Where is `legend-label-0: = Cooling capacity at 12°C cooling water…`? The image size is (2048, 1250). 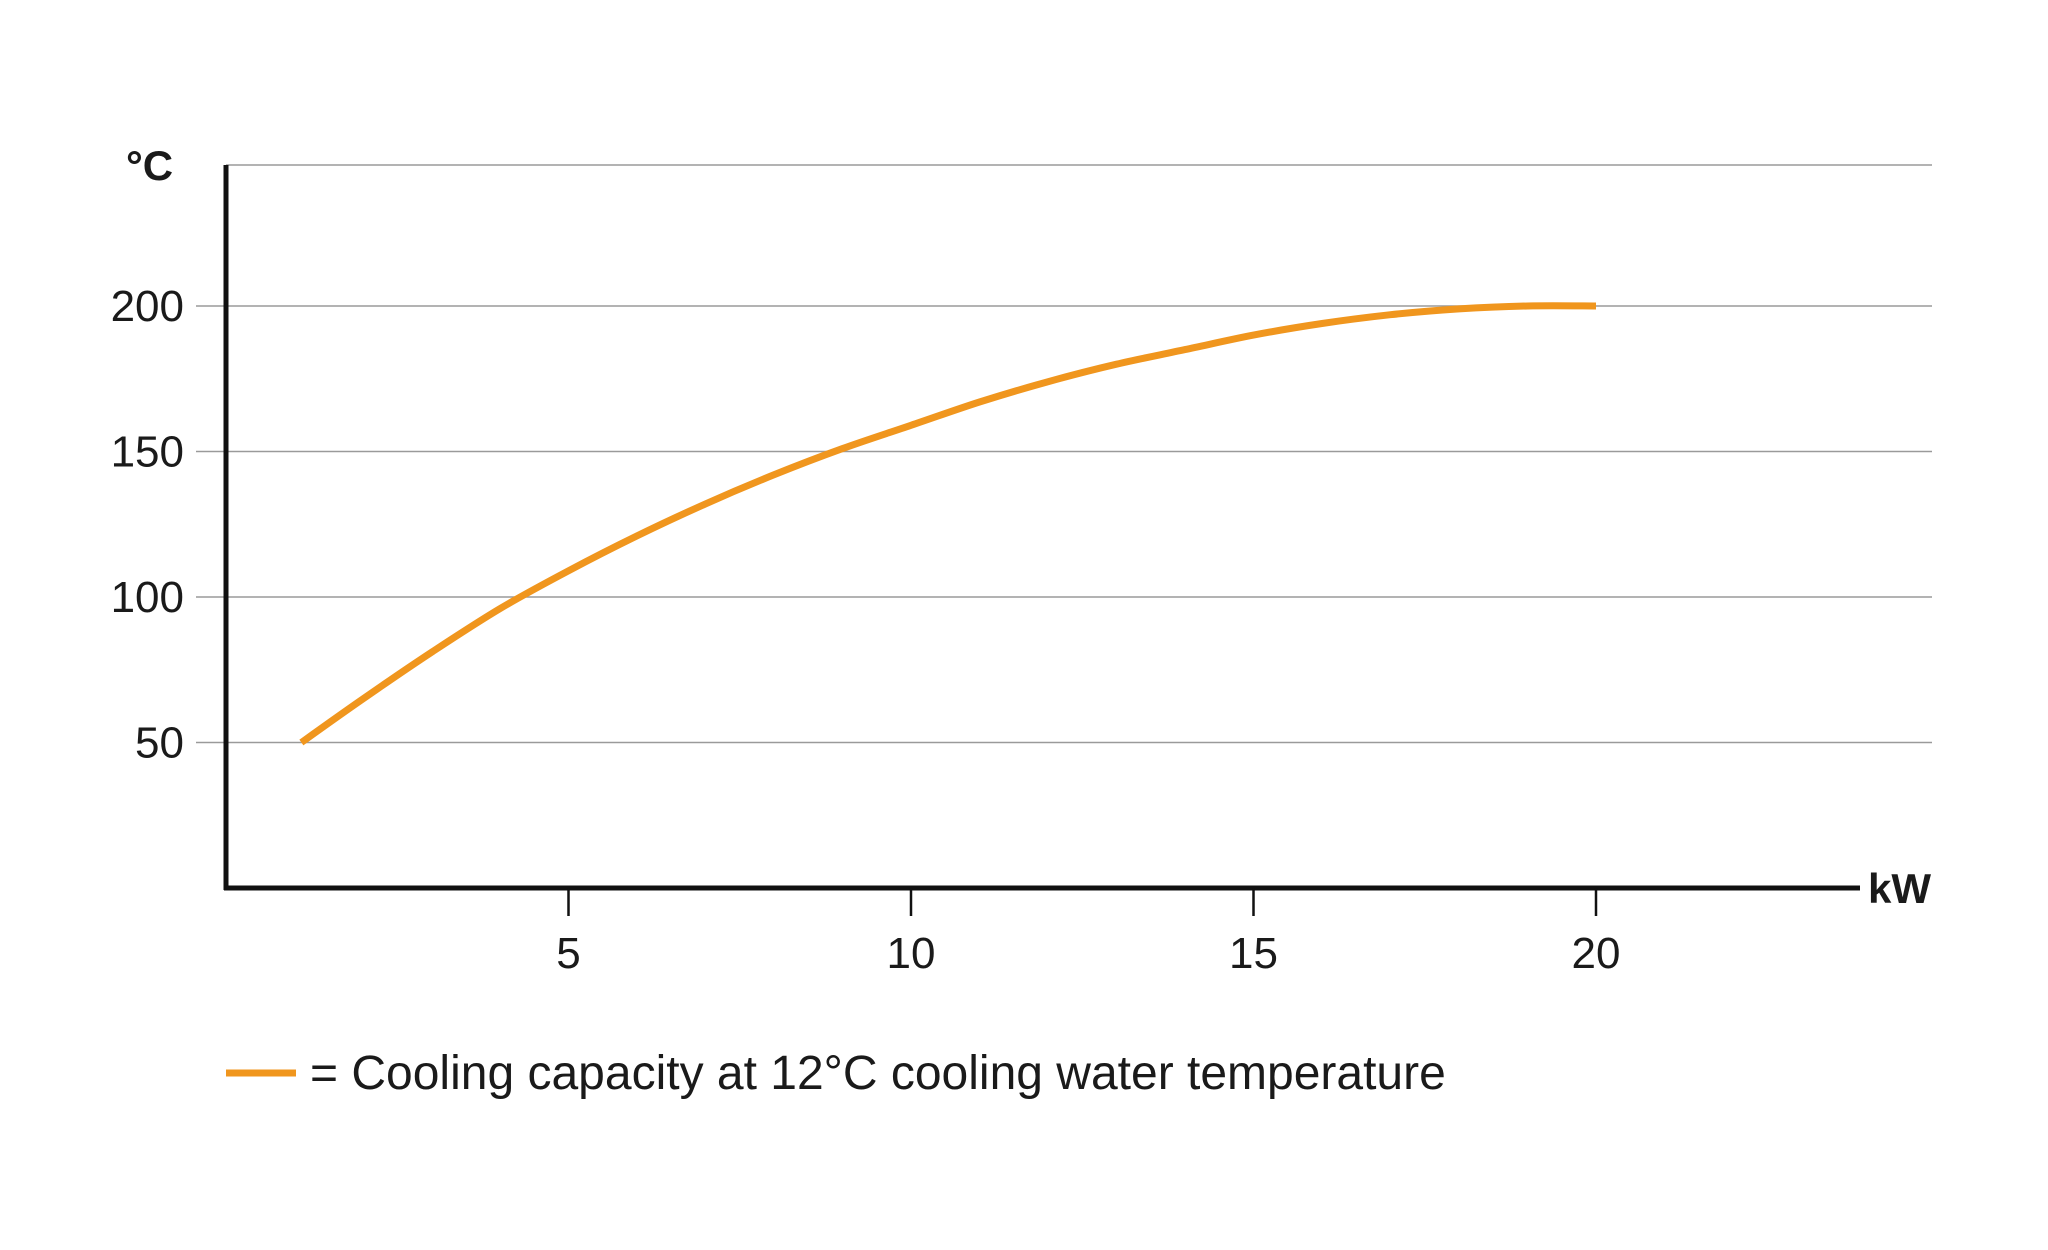 legend-label-0: = Cooling capacity at 12°C cooling water… is located at coordinates (878, 1073).